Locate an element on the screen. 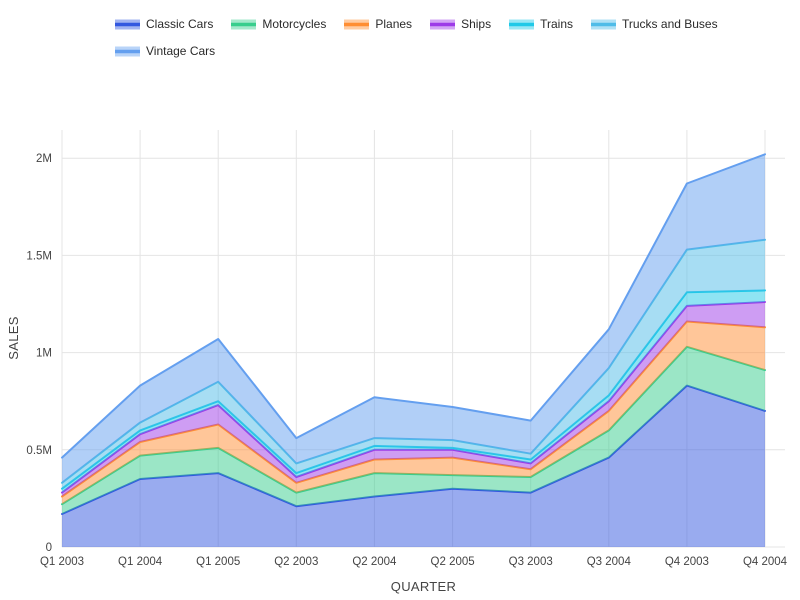 Image resolution: width=800 pixels, height=600 pixels. x-tick-label: Q2 2003 is located at coordinates (296, 562).